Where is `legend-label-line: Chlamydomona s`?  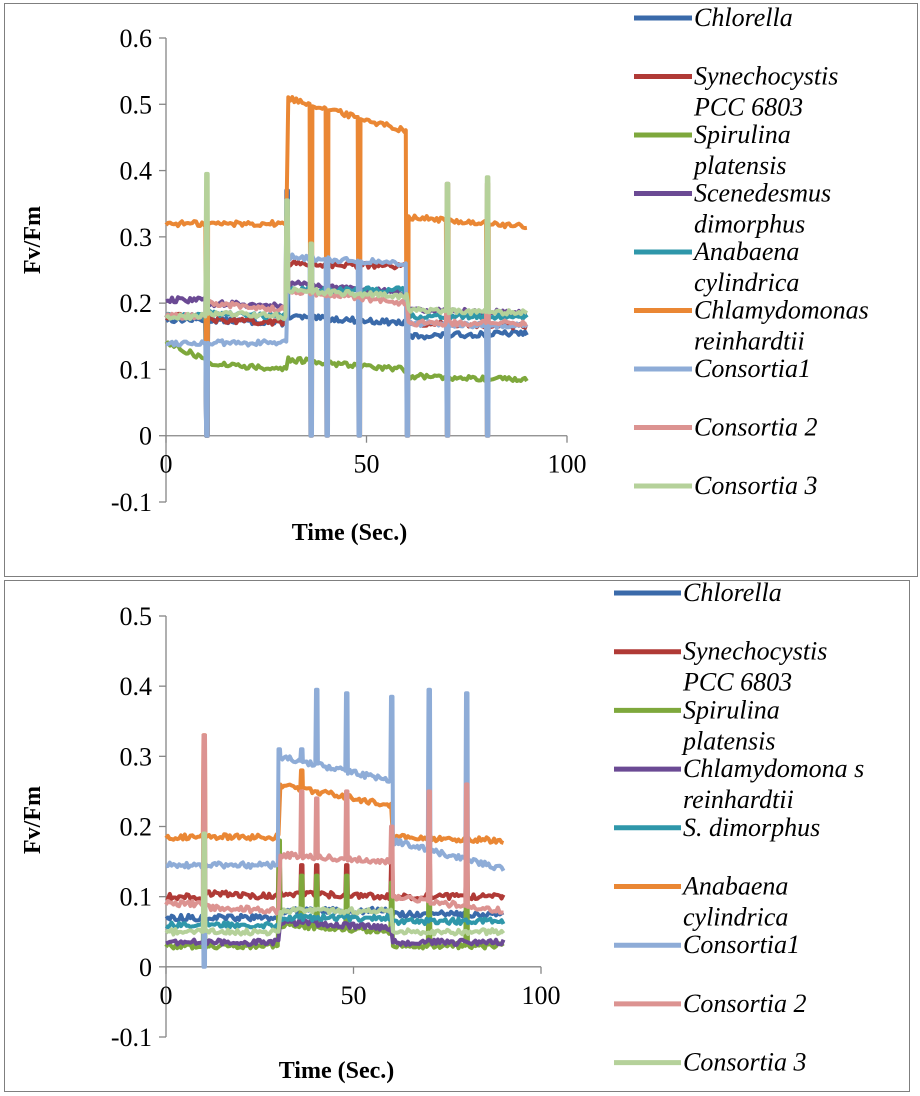
legend-label-line: Chlamydomona s is located at coordinates (773, 768).